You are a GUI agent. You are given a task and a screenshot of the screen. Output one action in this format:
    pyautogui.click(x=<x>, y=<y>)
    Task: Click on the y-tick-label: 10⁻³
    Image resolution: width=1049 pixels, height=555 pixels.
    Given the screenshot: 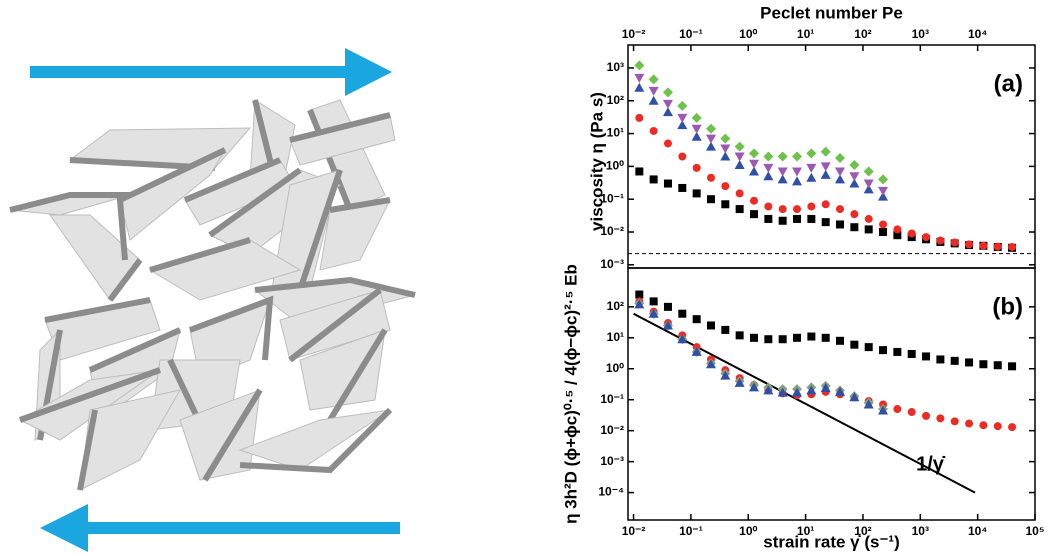 What is the action you would take?
    pyautogui.click(x=612, y=264)
    